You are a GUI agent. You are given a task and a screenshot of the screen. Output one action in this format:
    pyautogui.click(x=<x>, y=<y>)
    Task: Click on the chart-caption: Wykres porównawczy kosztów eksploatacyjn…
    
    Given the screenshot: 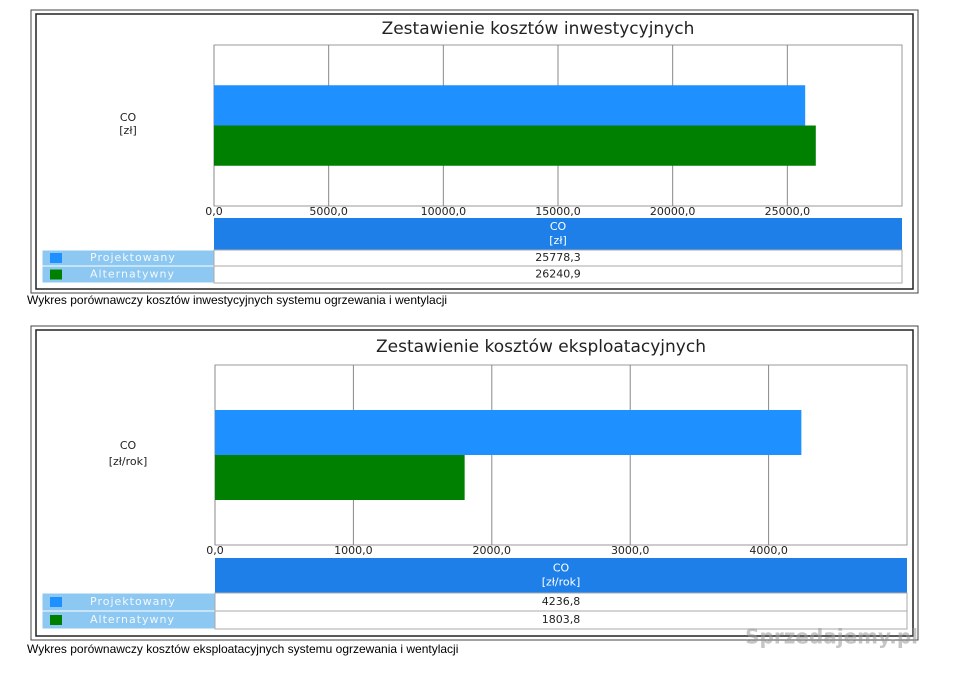 What is the action you would take?
    pyautogui.click(x=242, y=649)
    